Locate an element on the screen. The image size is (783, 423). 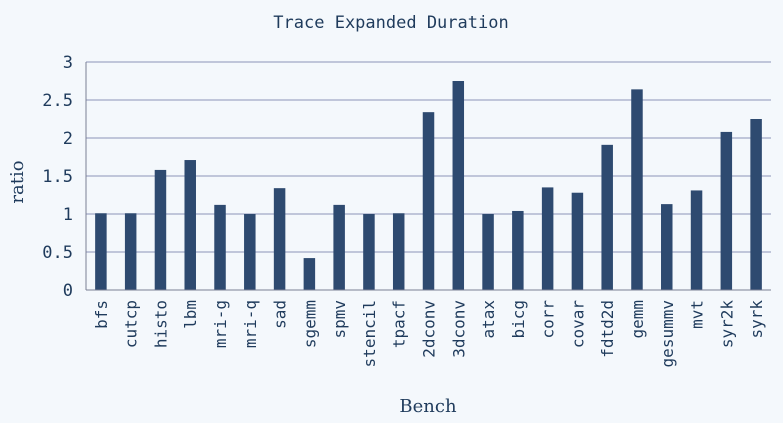
x-tick-label: bfs is located at coordinates (101, 314).